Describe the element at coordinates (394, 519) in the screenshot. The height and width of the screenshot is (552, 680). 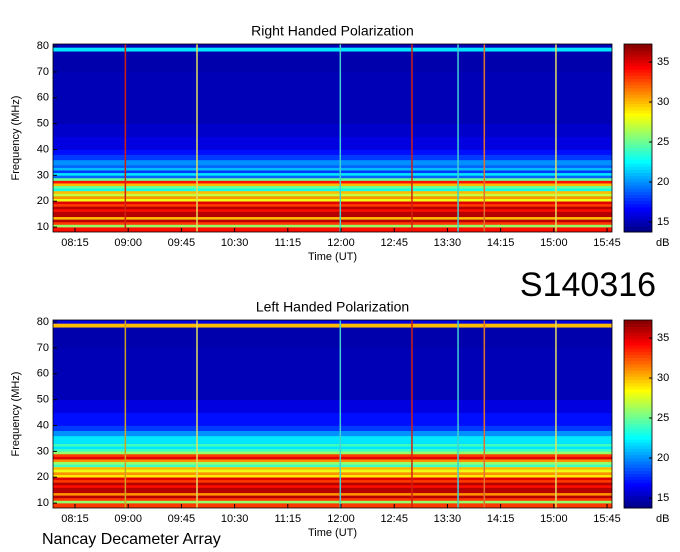
I see `x-tick-label: 12:45` at that location.